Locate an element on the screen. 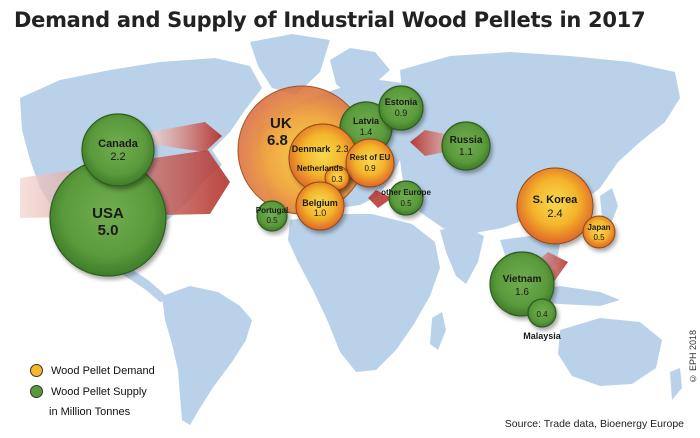 Image resolution: width=700 pixels, height=438 pixels. bubble-russia is located at coordinates (466, 146).